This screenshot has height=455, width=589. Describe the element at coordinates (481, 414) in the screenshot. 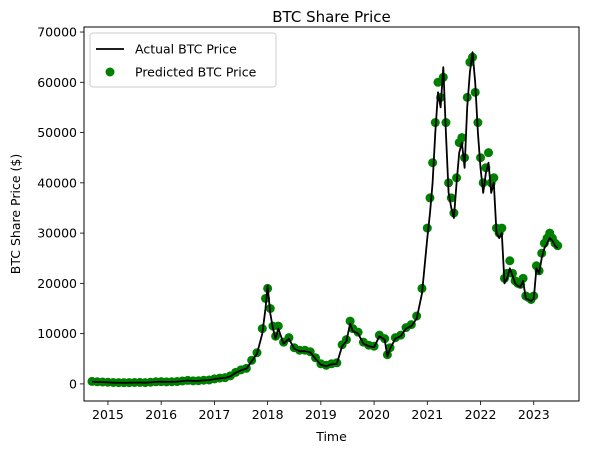

I see `x-tick-label: 2022` at that location.